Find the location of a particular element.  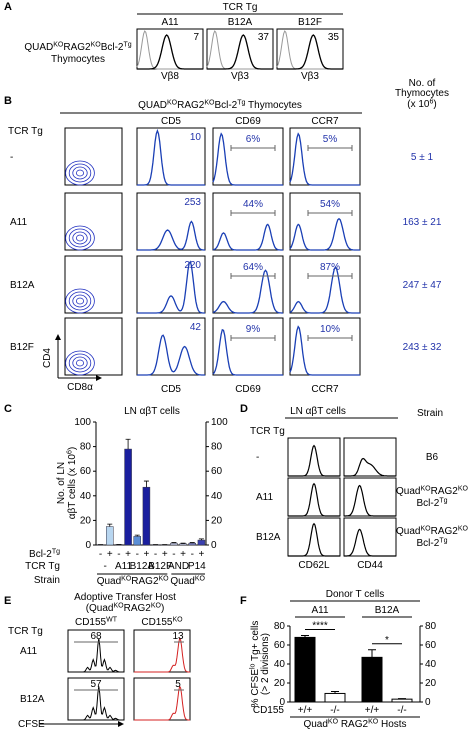

label: D is located at coordinates (244, 409).